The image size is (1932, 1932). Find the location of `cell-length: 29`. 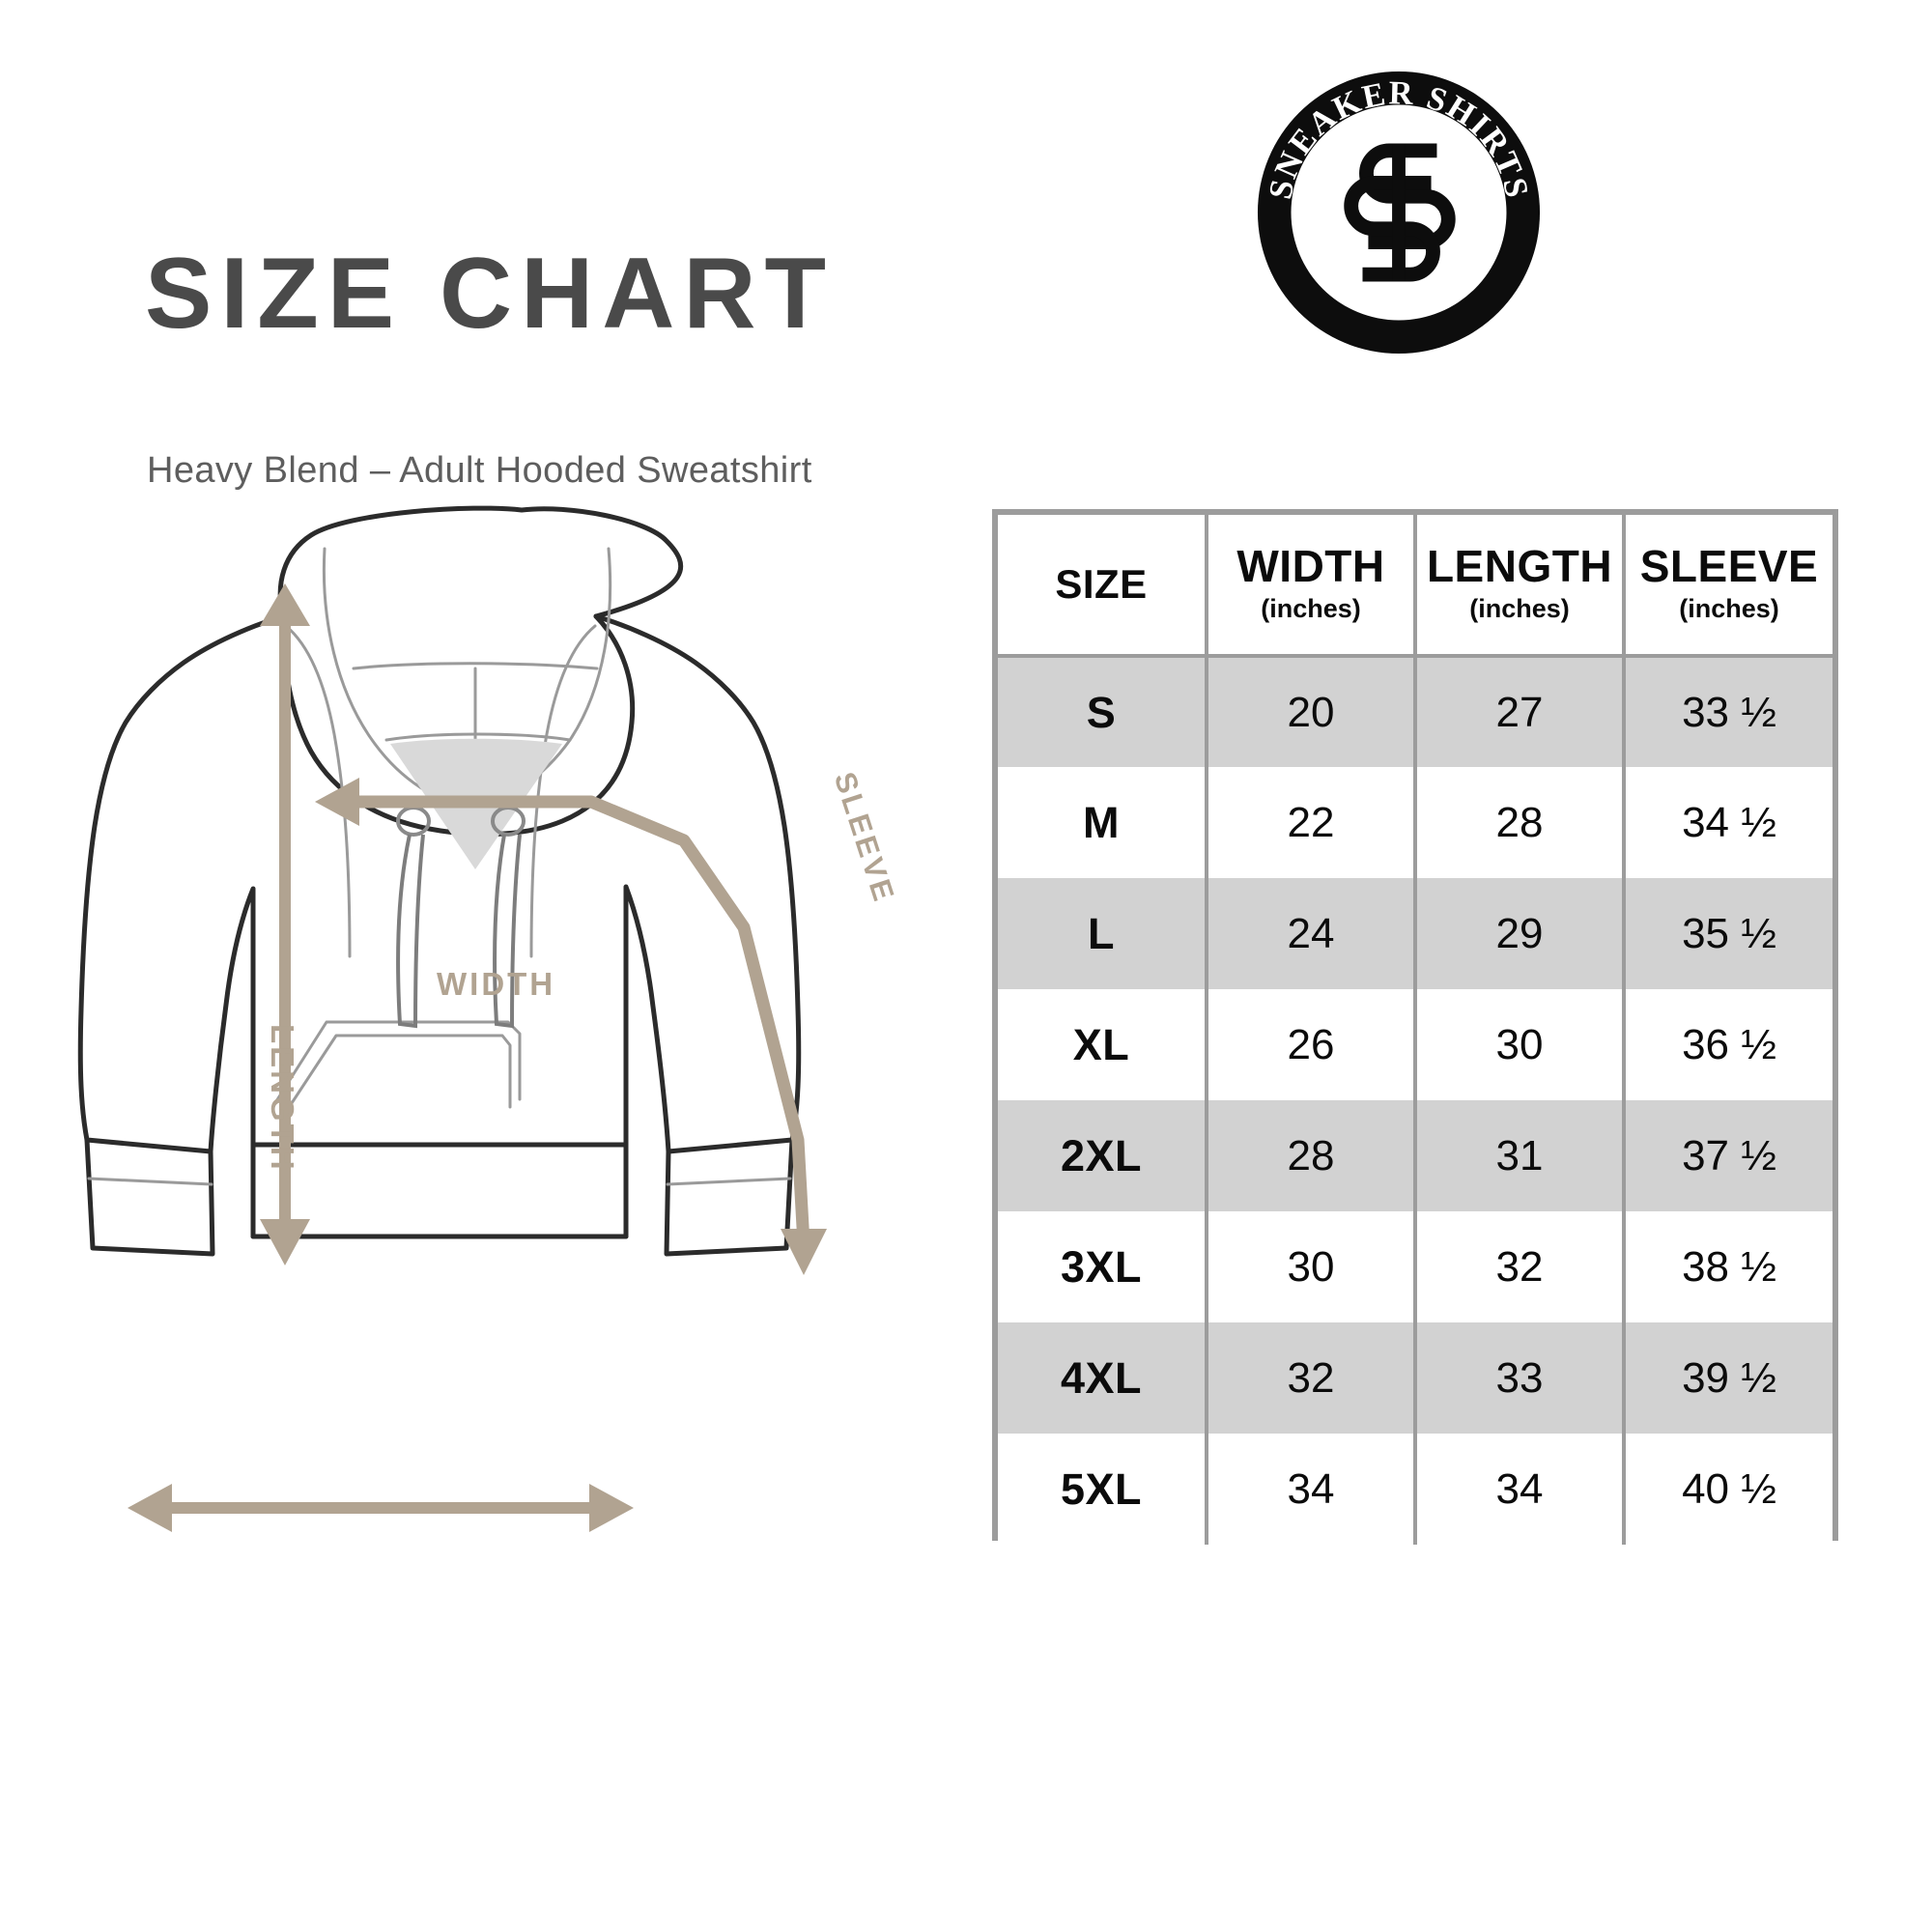

cell-length: 29 is located at coordinates (1520, 933).